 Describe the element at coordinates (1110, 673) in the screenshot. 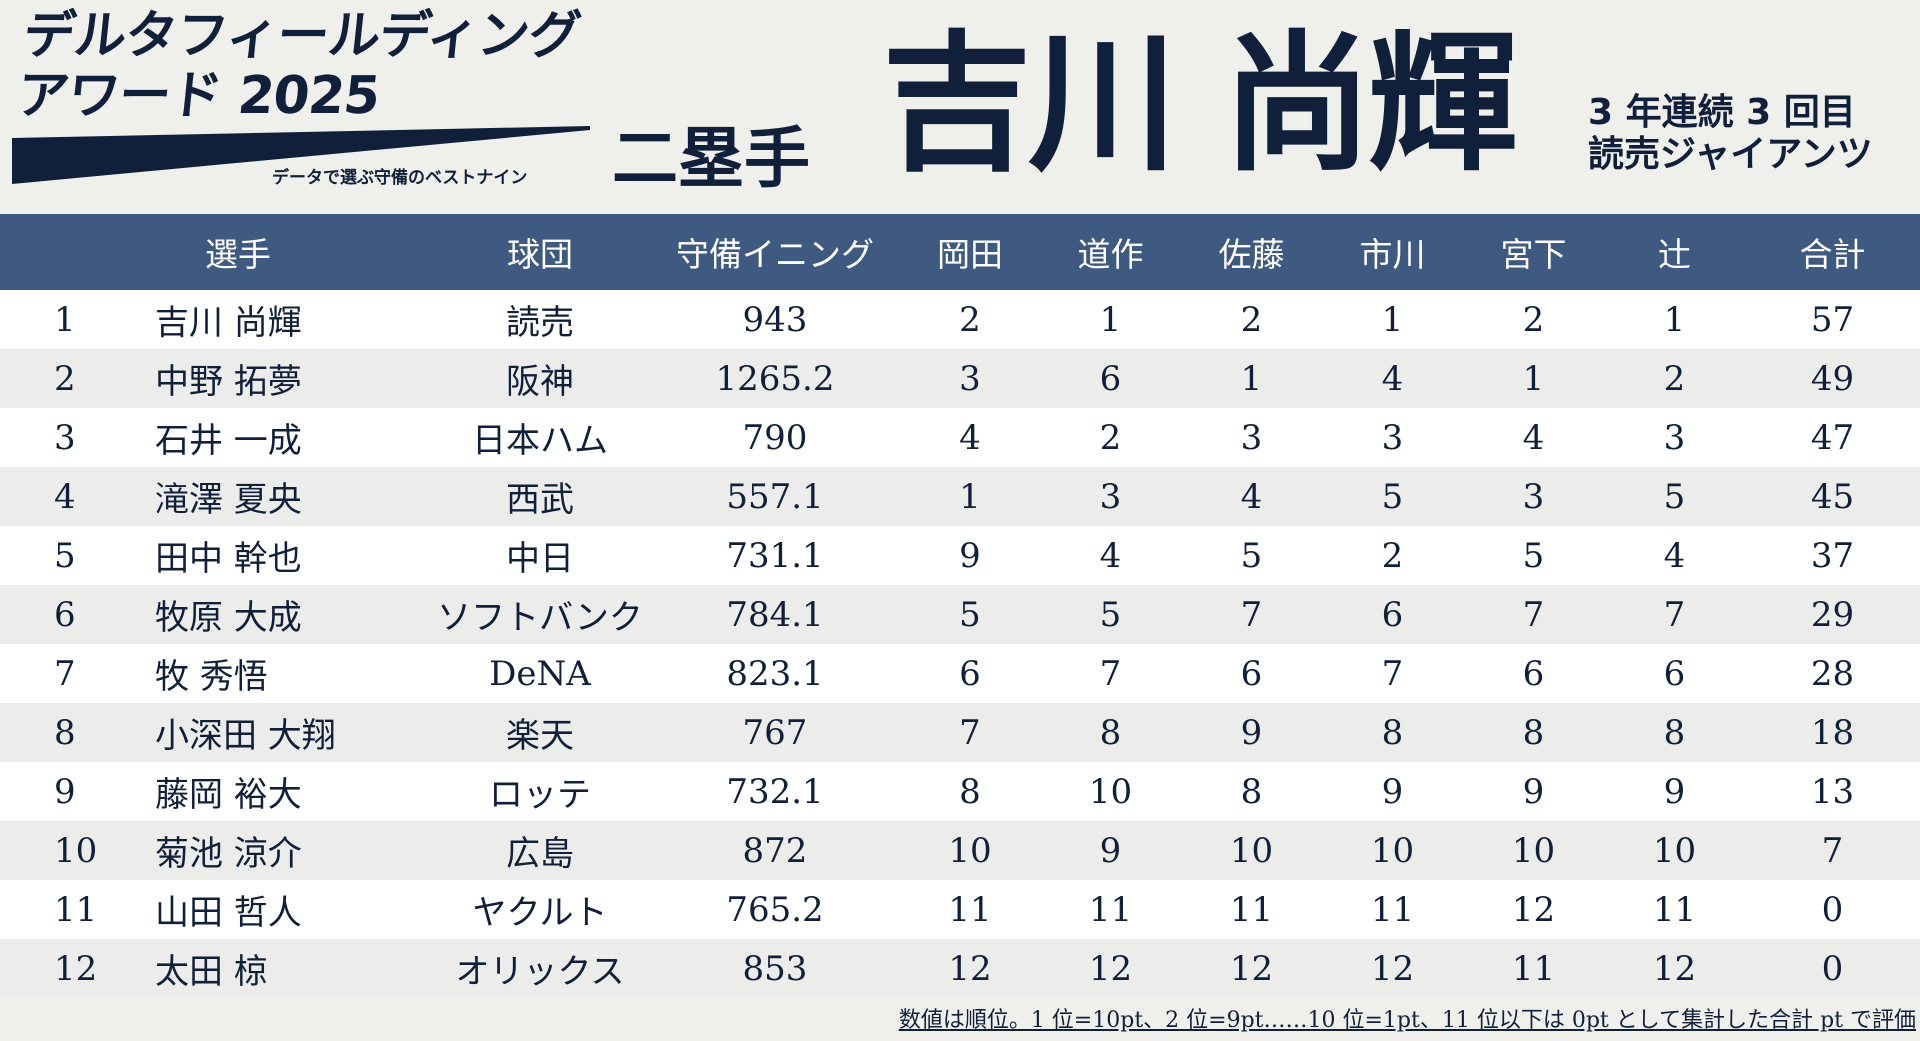

I see `cell-dosaku: 7` at that location.